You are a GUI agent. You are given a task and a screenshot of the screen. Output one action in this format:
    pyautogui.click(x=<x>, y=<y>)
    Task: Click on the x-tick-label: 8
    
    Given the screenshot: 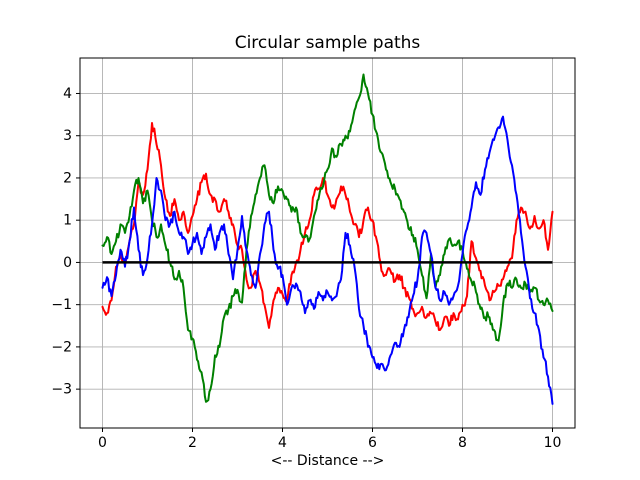 What is the action you would take?
    pyautogui.click(x=462, y=443)
    